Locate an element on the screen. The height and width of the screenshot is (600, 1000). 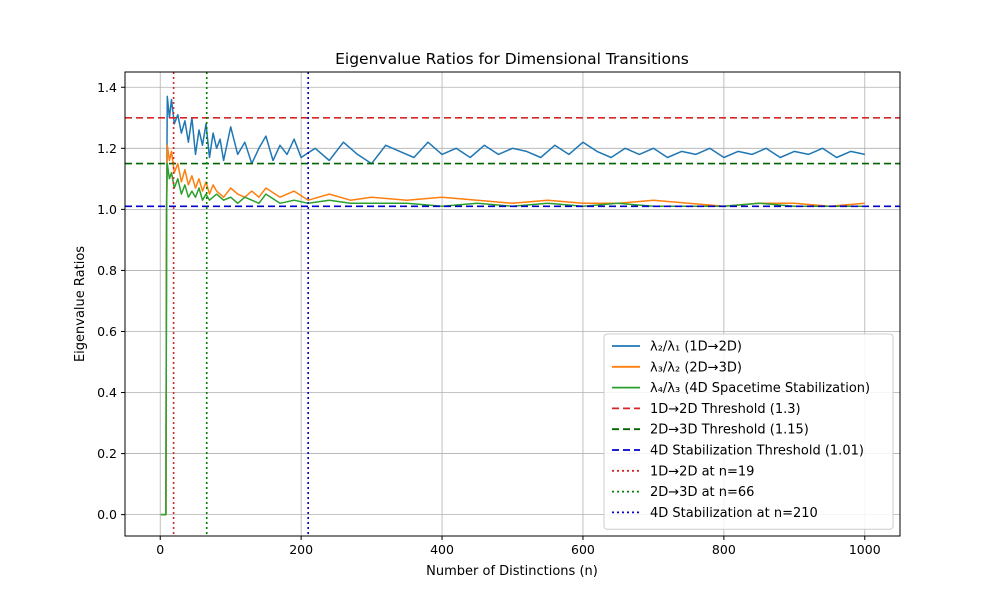
x-axis: 0 200 400 600 800 1000 is located at coordinates (518, 546).